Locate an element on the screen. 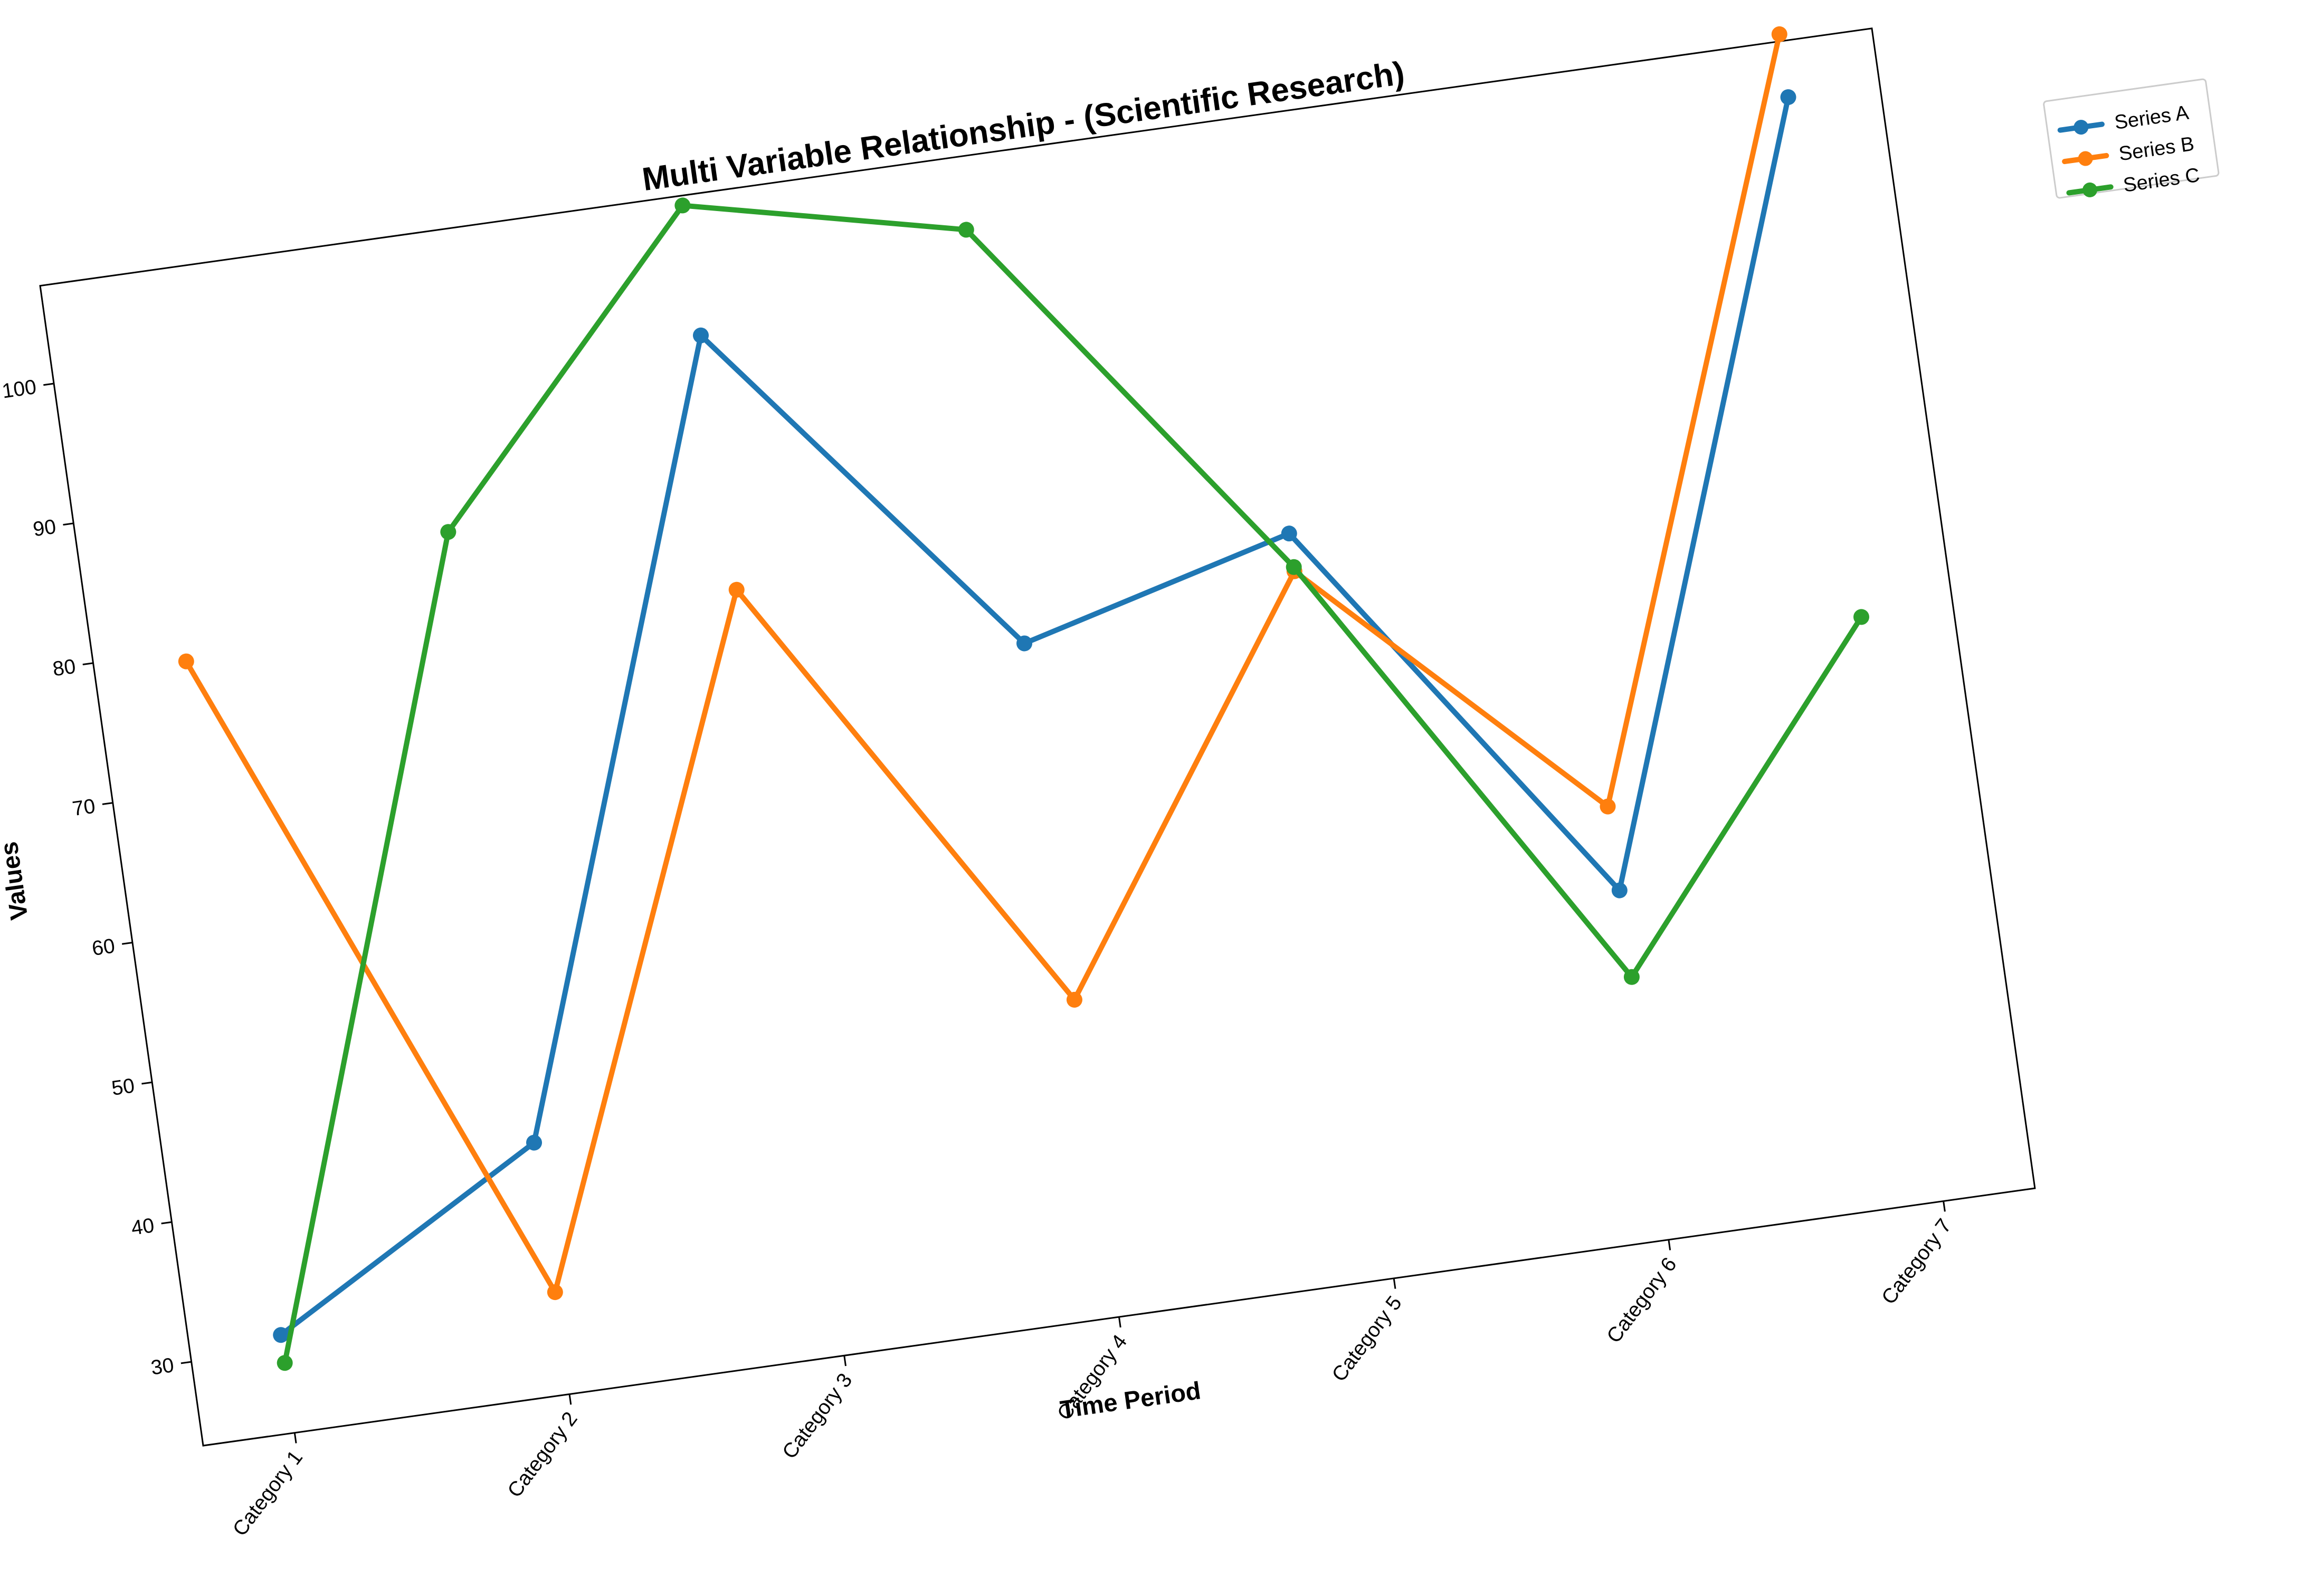  legend-box is located at coordinates (2132, 138).